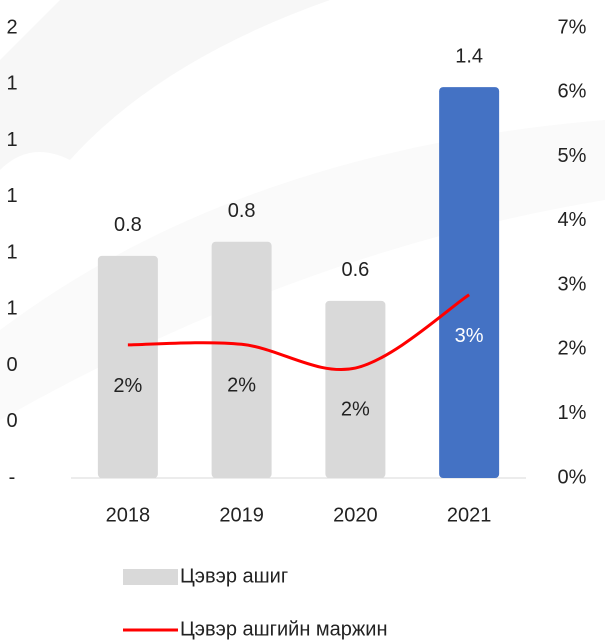 This screenshot has width=605, height=642. I want to click on y2-tick-label: 3%, so click(572, 284).